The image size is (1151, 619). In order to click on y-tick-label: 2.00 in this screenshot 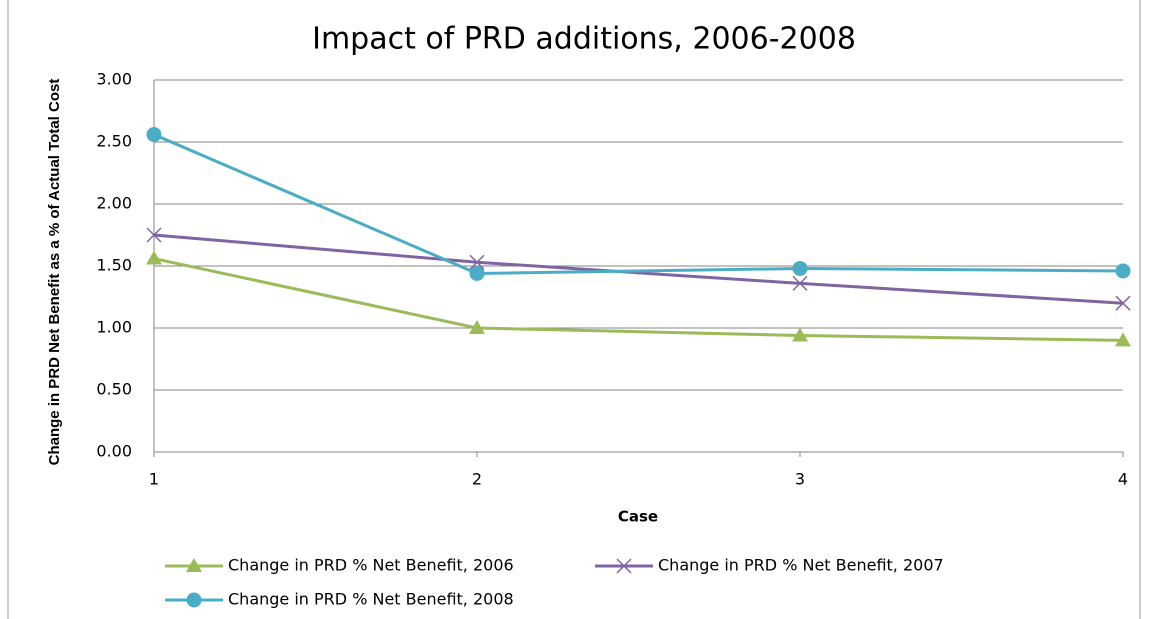, I will do `click(114, 203)`.